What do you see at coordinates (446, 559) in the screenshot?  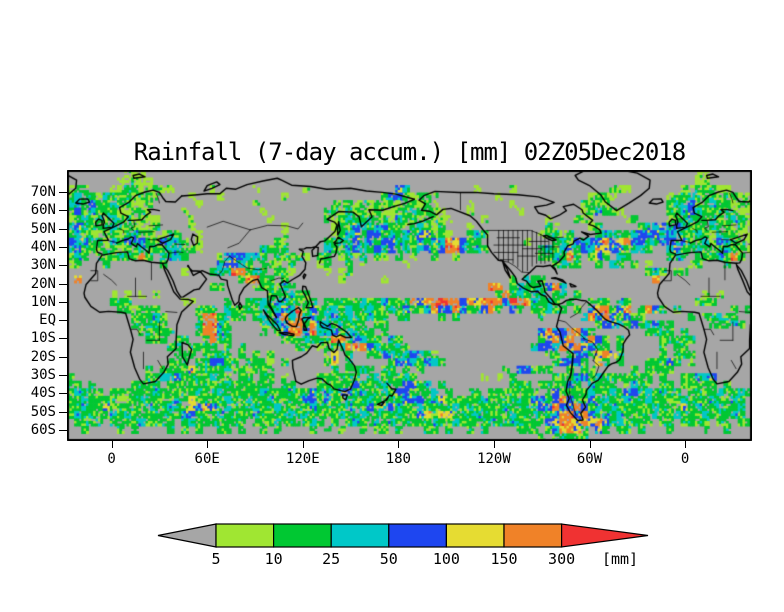 I see `colorbar-level-label: 100` at bounding box center [446, 559].